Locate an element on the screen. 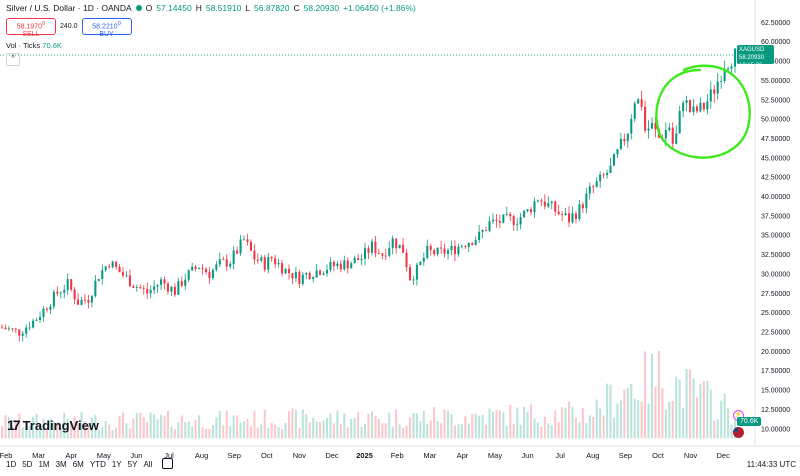 The image size is (800, 476). range-ytd: YTD is located at coordinates (97, 464).